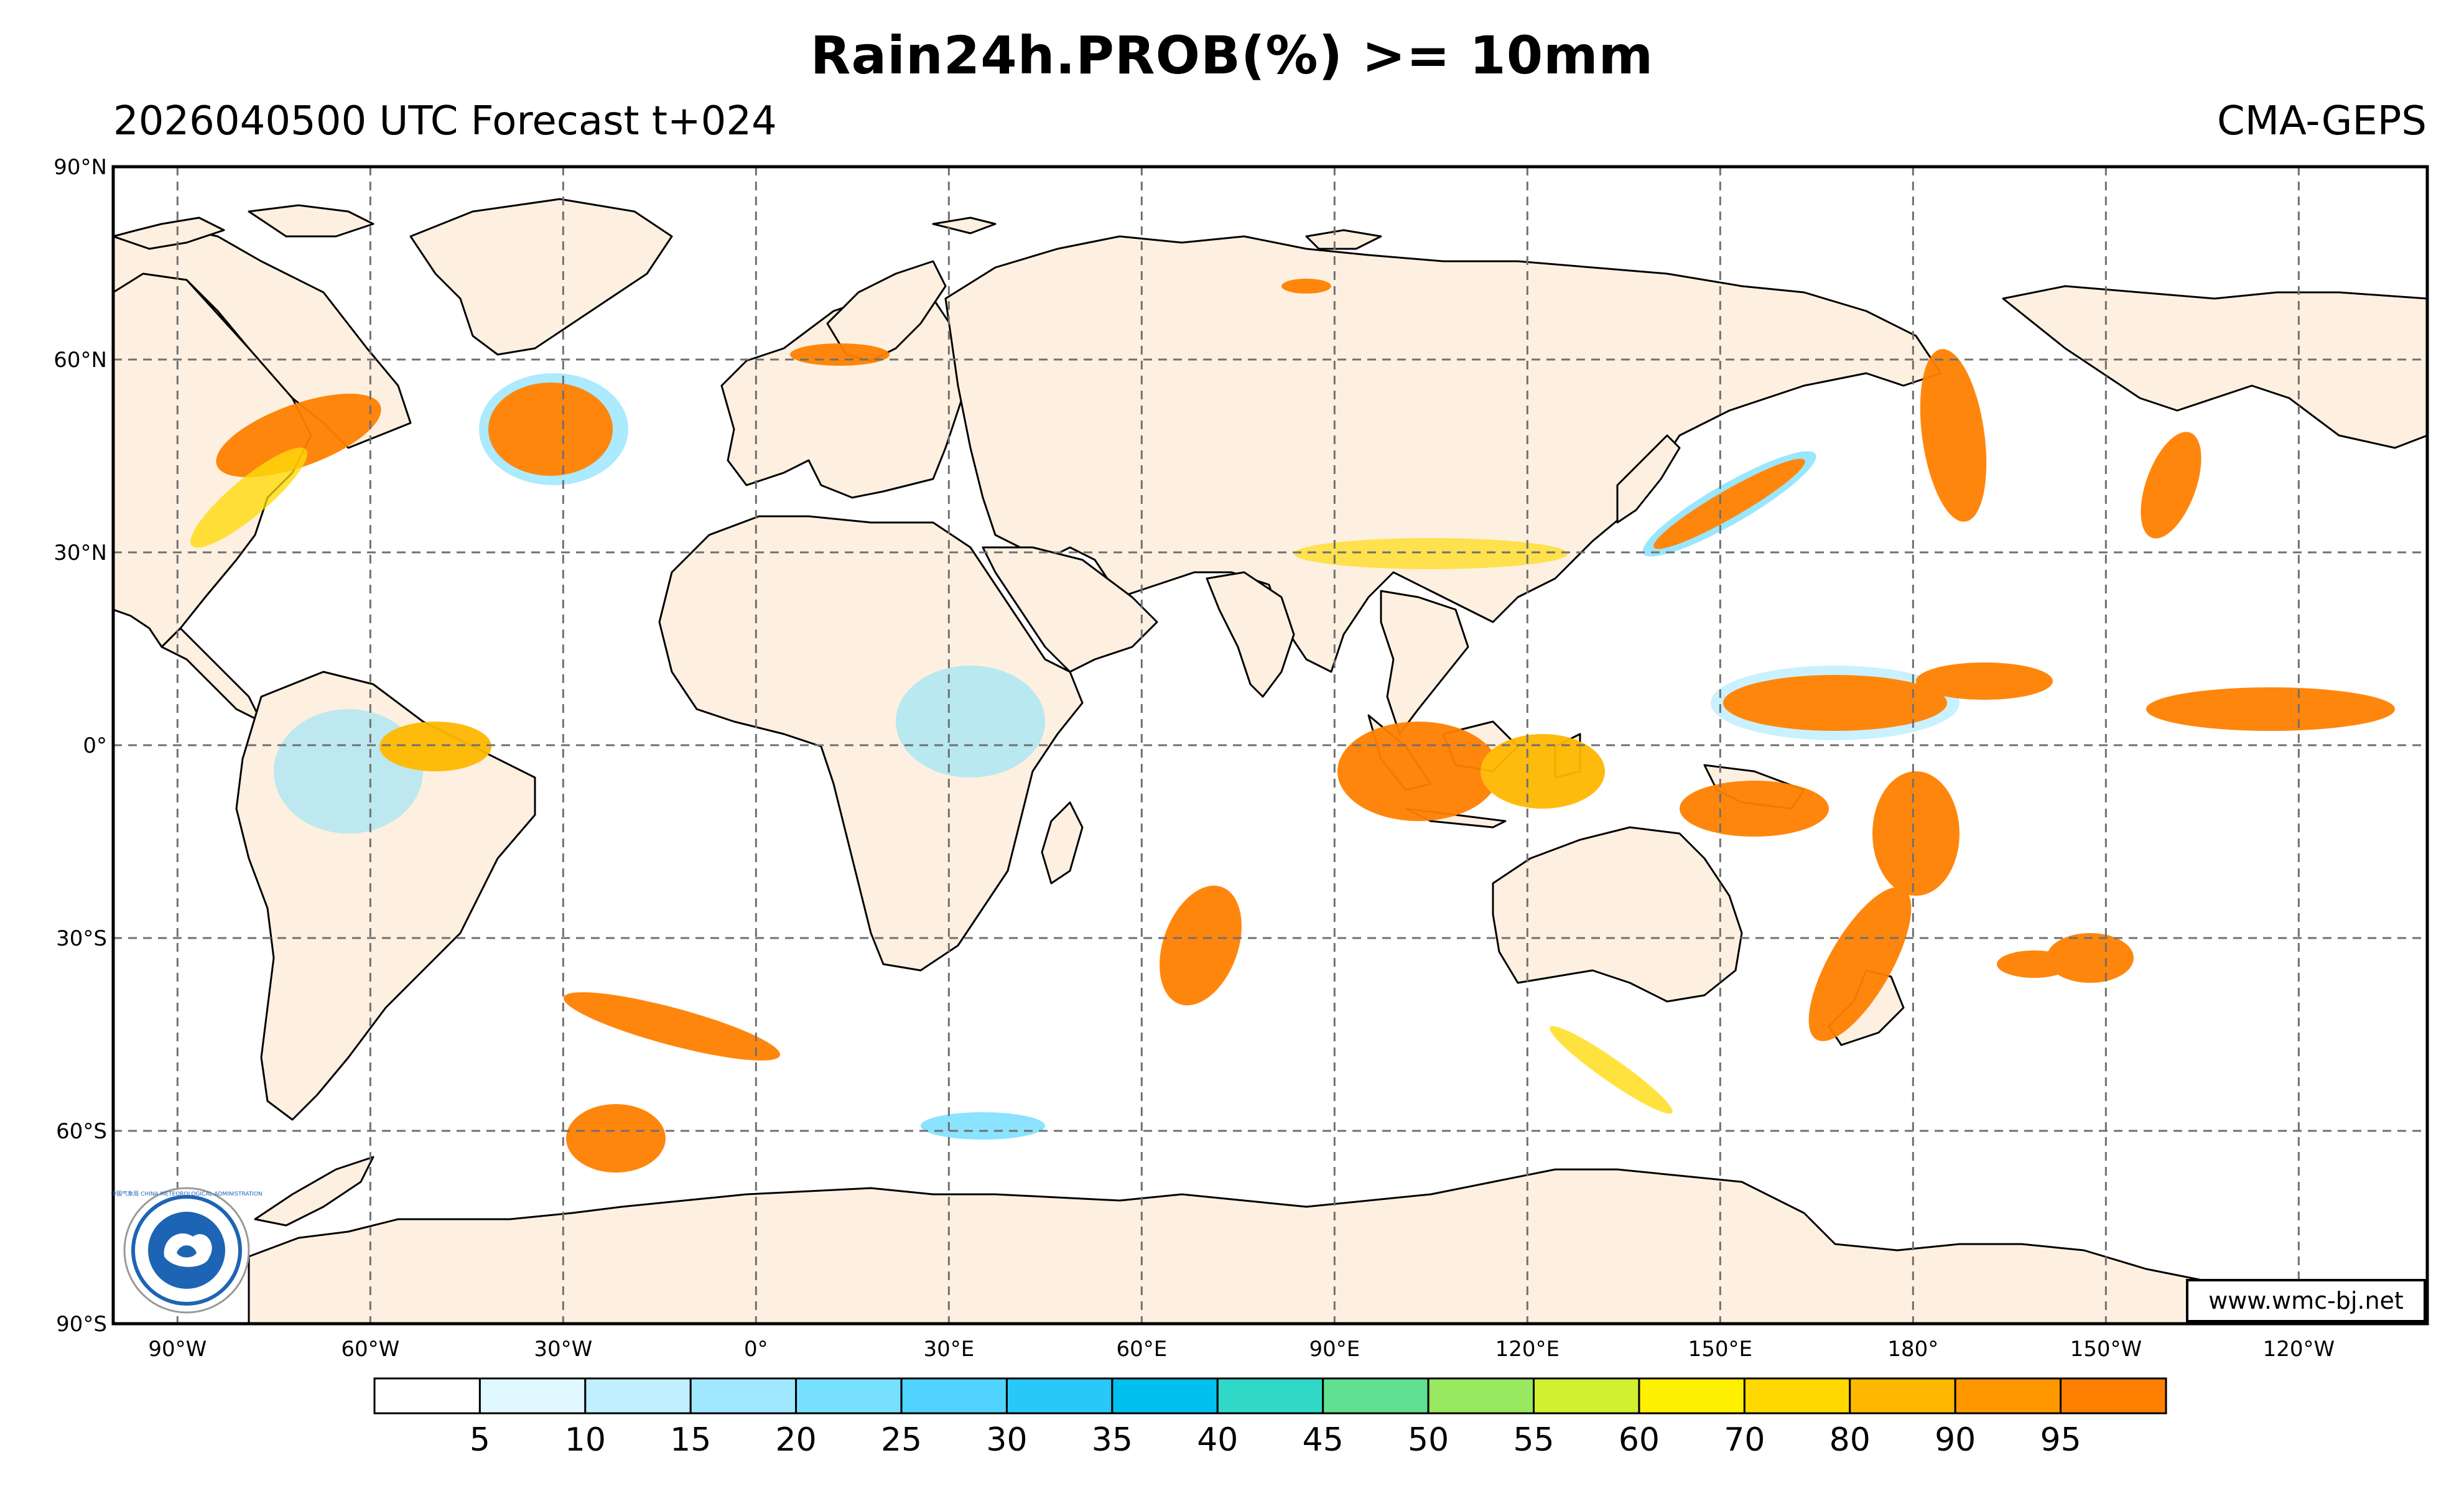 This screenshot has width=2464, height=1496. Describe the element at coordinates (2106, 1349) in the screenshot. I see `longitude-label: 150°W` at that location.